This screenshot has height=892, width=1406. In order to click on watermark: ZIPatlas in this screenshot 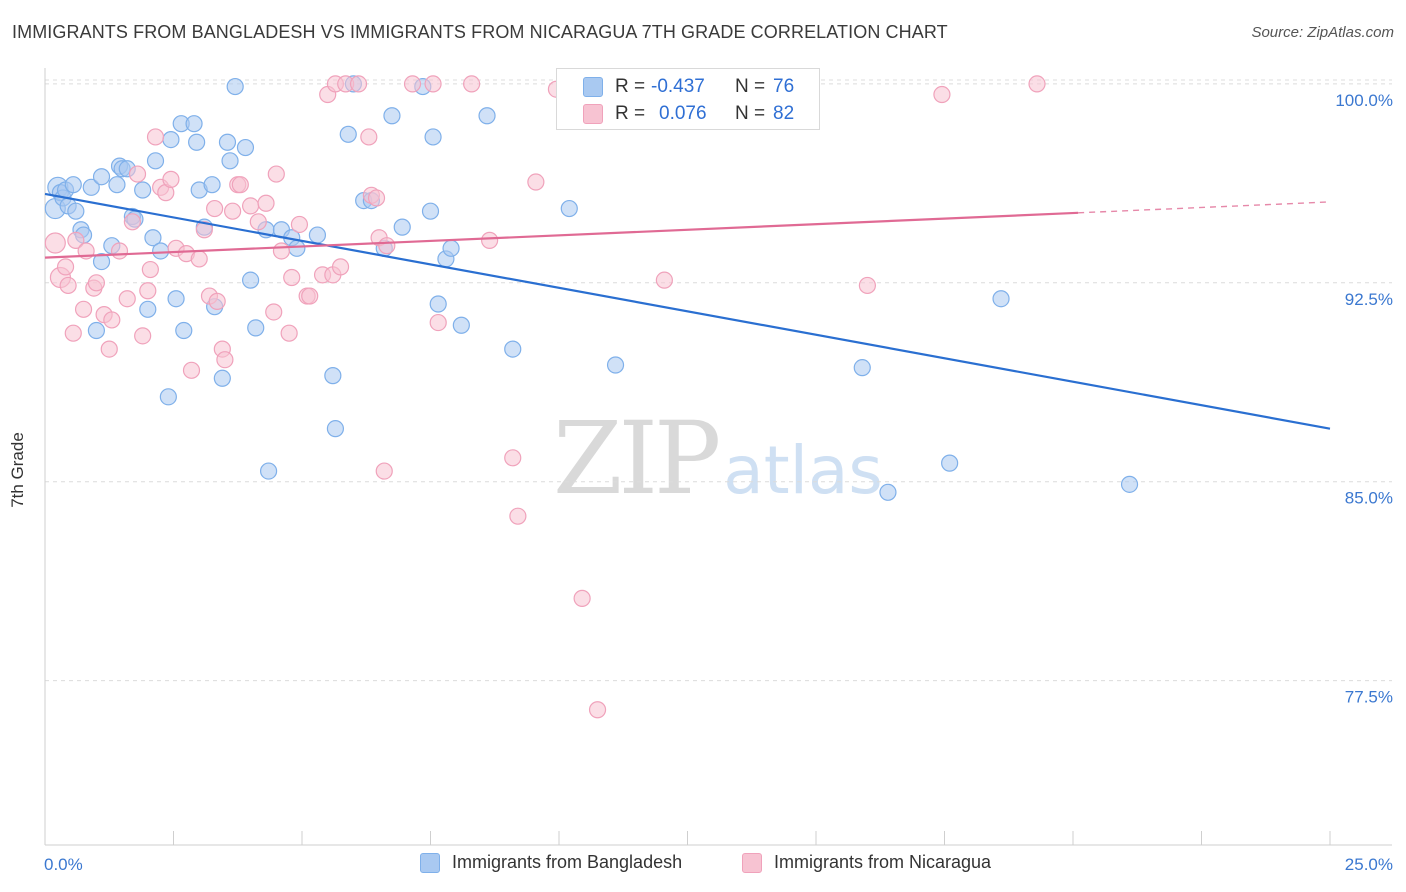, I will do `click(718, 458)`.